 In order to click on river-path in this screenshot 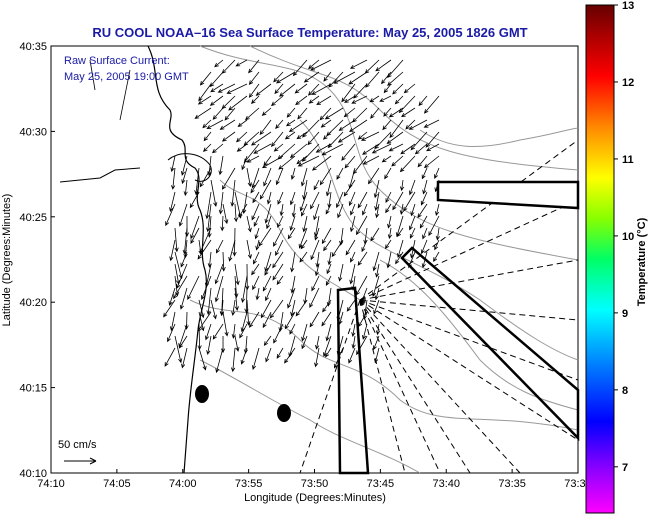, I will do `click(110, 90)`.